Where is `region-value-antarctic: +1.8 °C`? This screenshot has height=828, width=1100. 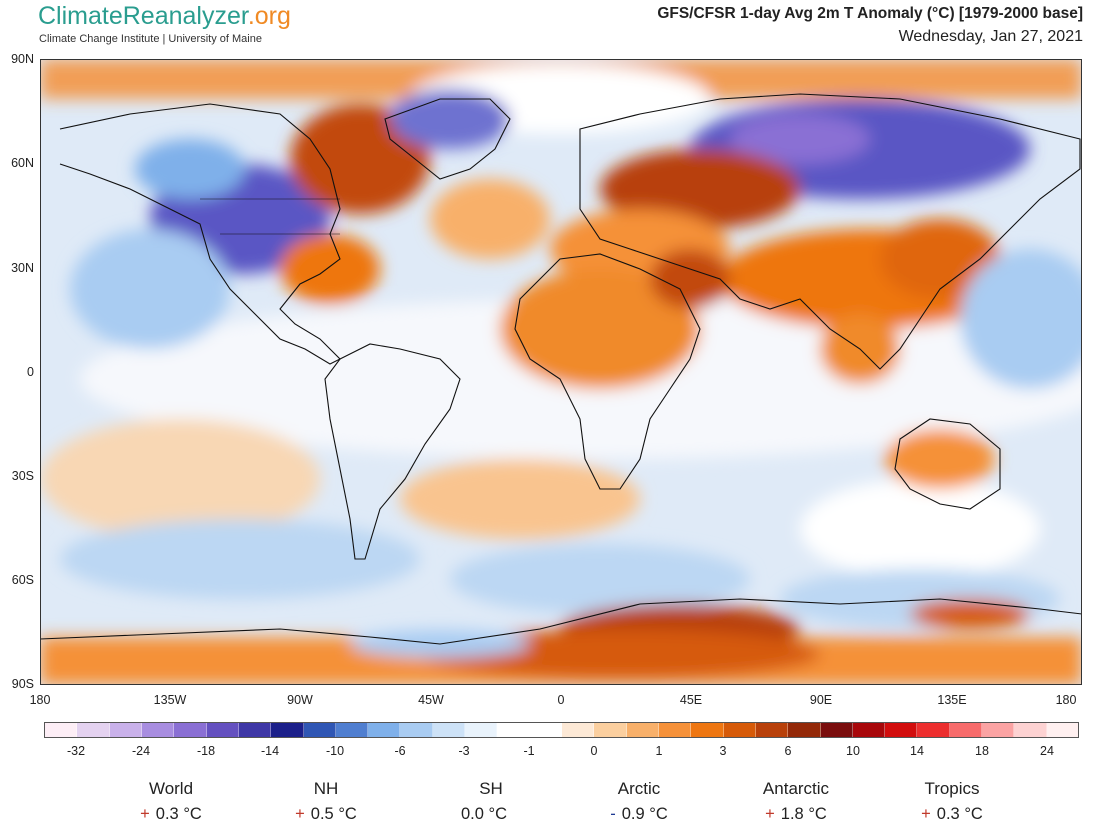 region-value-antarctic: +1.8 °C is located at coordinates (796, 814).